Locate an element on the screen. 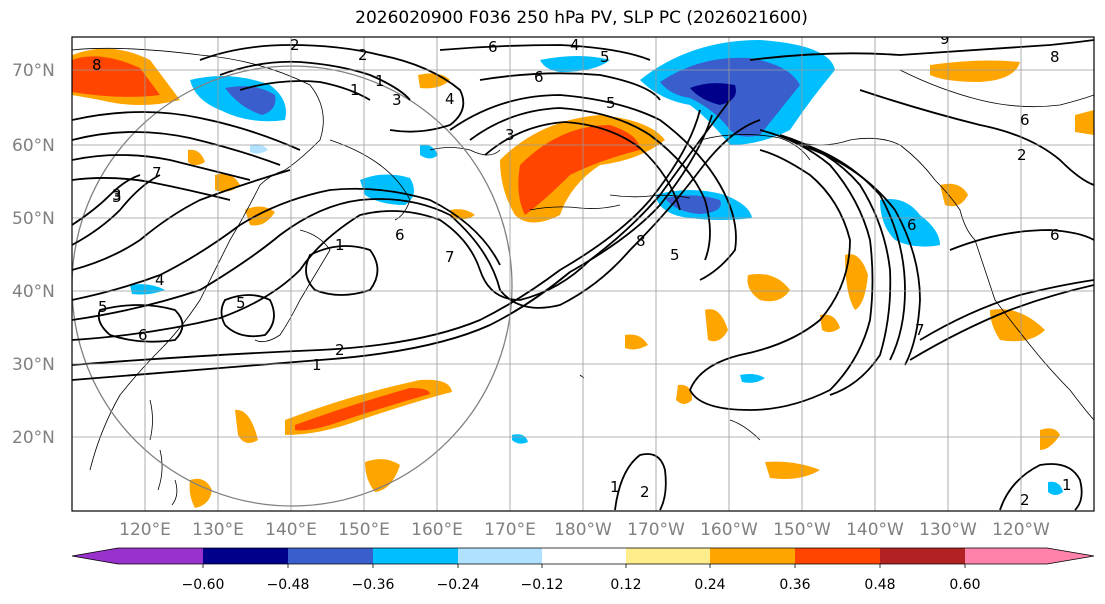 The height and width of the screenshot is (604, 1105). lat-label: 50°N is located at coordinates (33, 219).